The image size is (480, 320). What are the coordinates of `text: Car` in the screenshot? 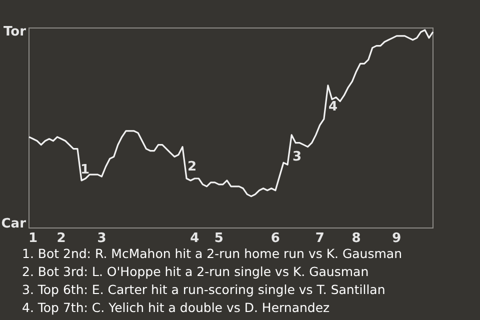 It's located at (14, 224).